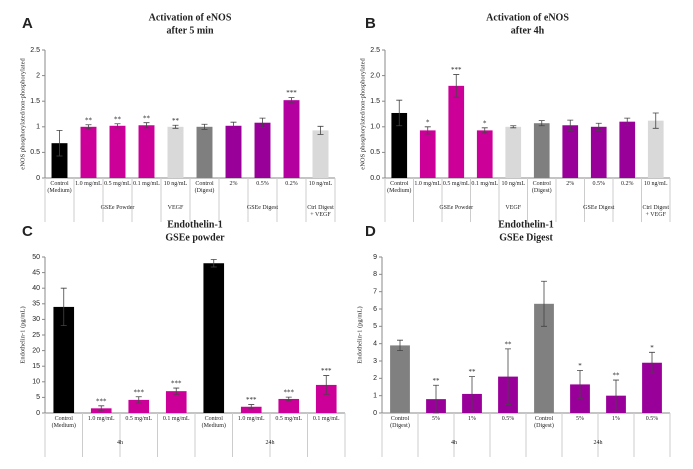 This screenshot has height=469, width=693. I want to click on y-tick-label: 2, so click(375, 378).